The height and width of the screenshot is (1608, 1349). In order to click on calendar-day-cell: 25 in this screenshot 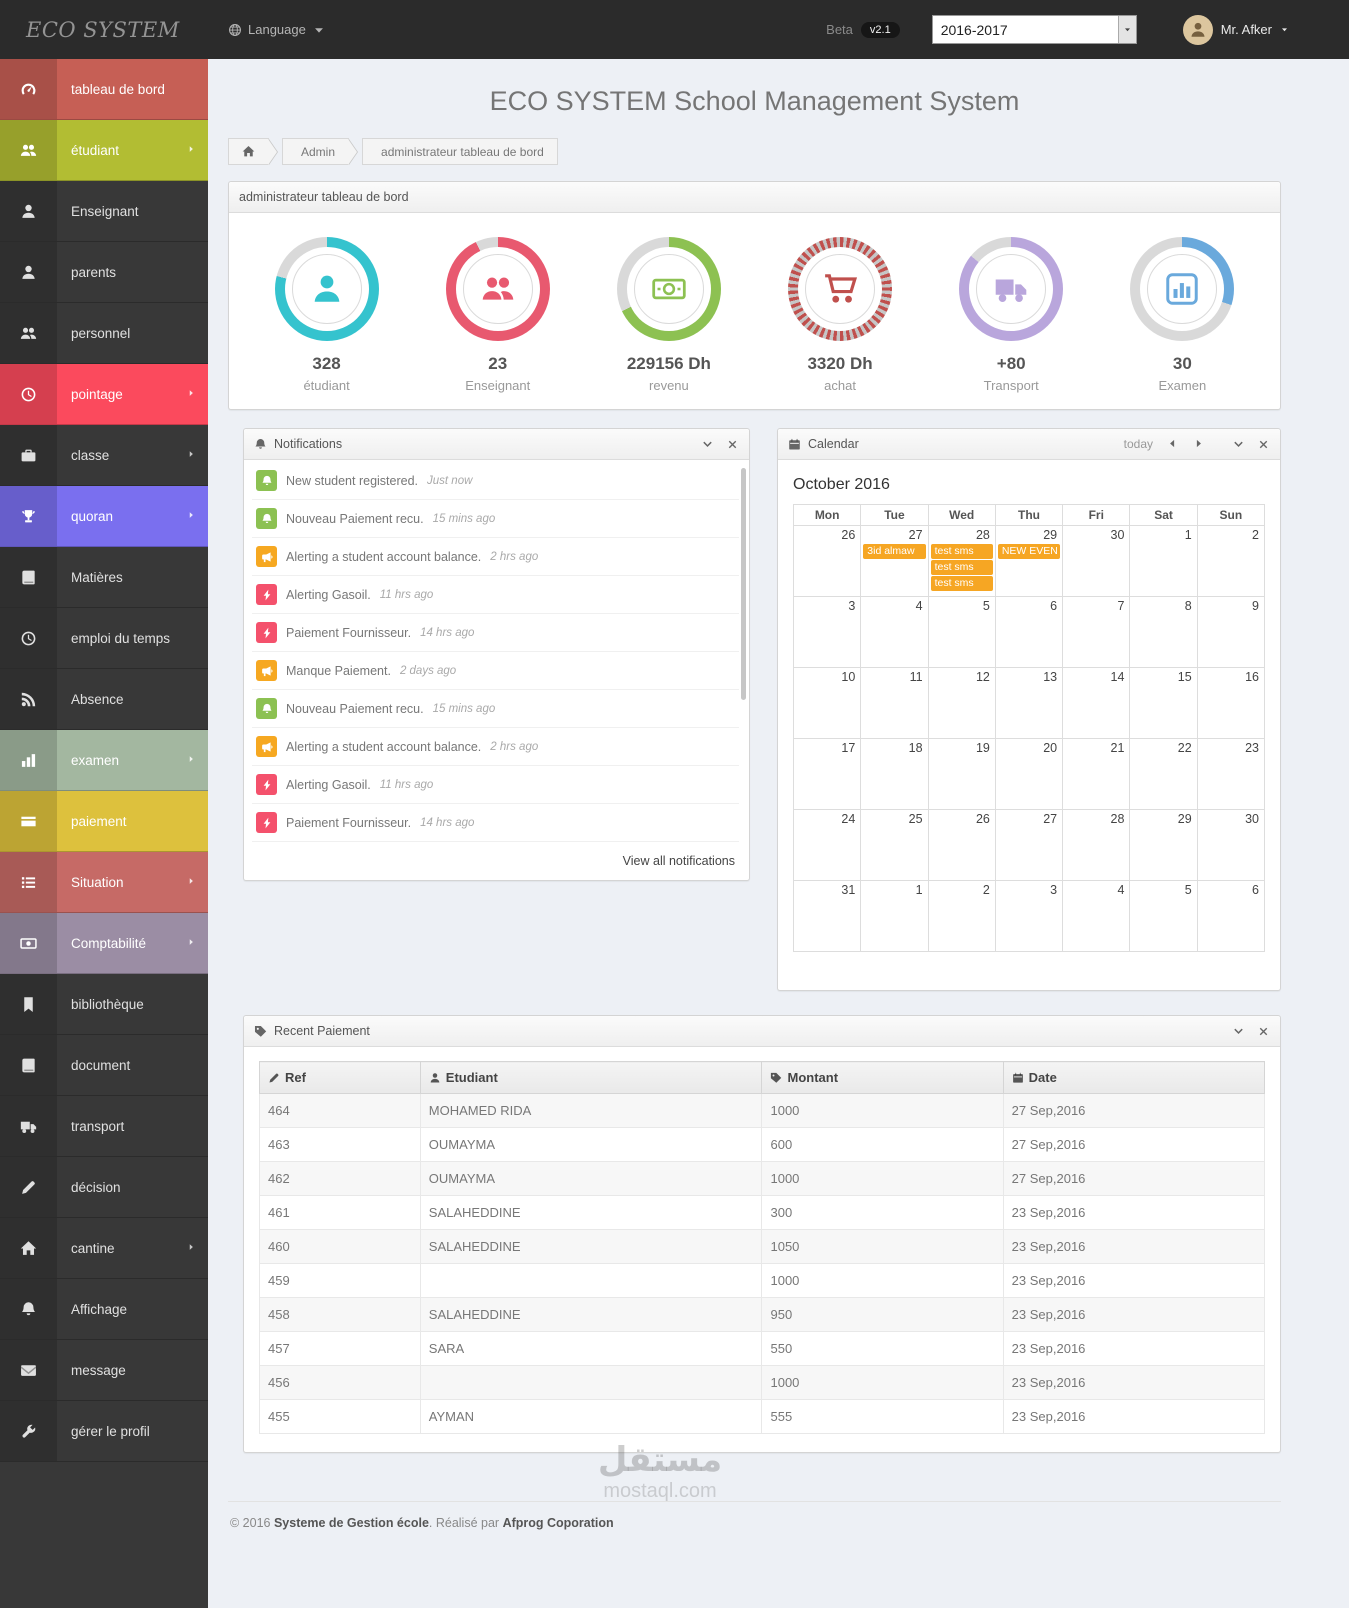, I will do `click(894, 845)`.